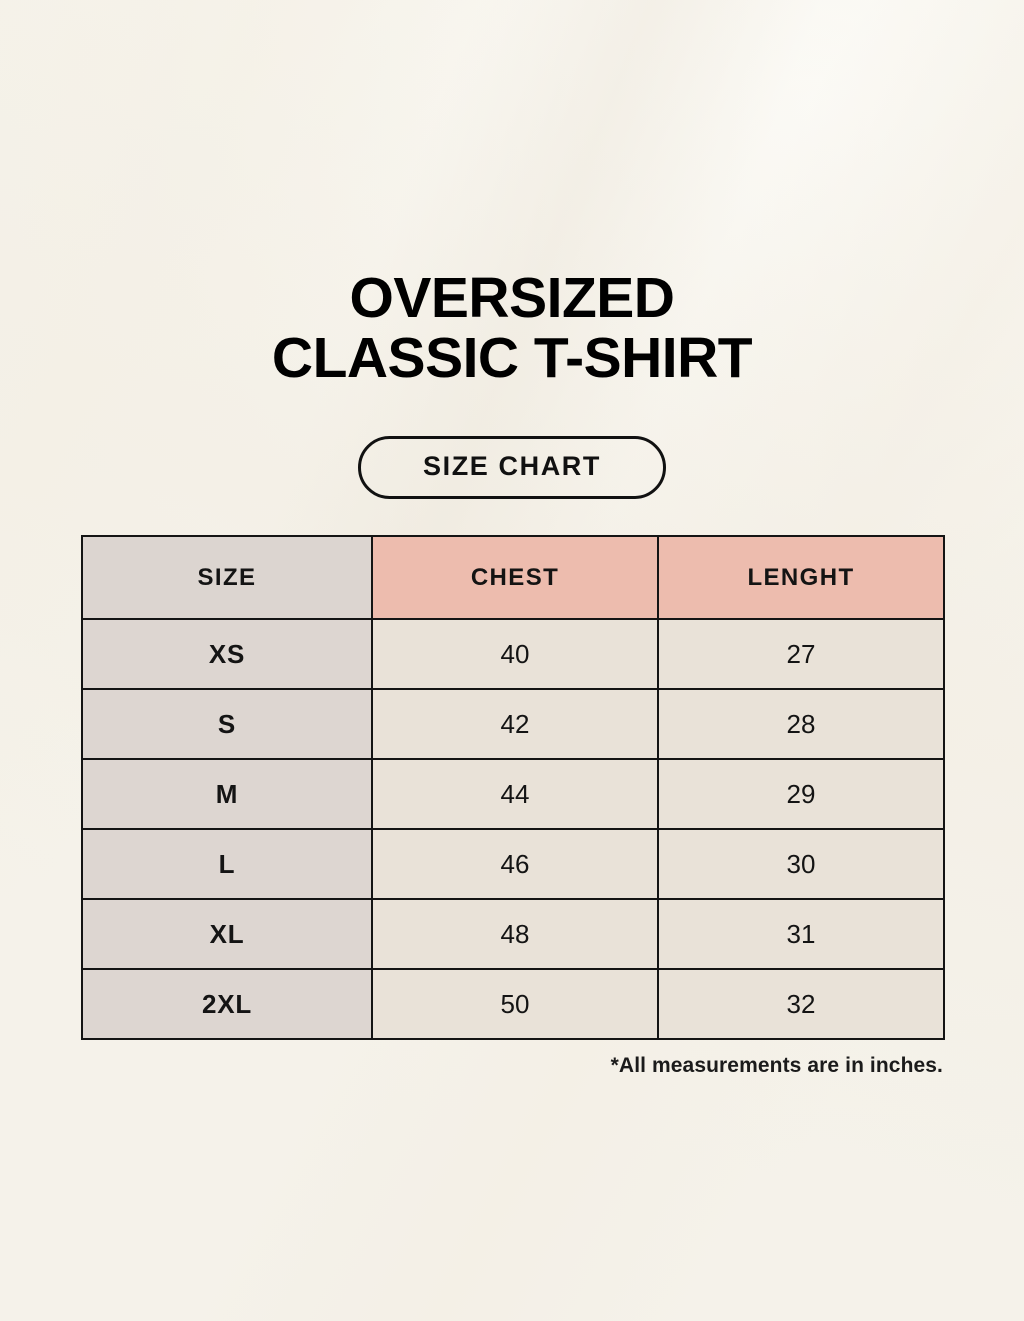  I want to click on size-chart-badge: SIZE CHART, so click(512, 467).